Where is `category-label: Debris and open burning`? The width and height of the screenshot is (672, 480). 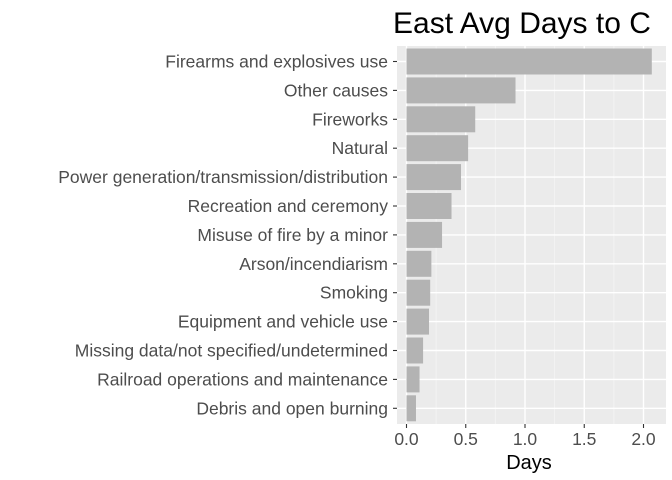 category-label: Debris and open burning is located at coordinates (292, 408).